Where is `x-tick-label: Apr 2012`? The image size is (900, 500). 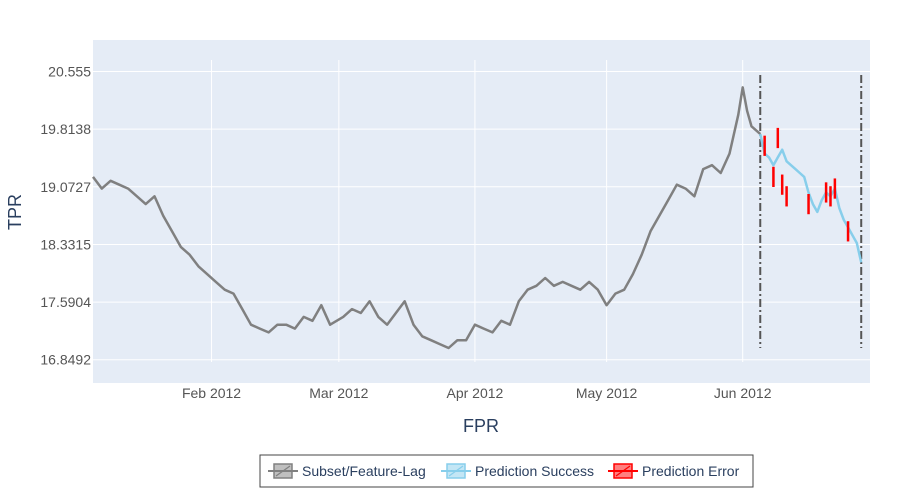 x-tick-label: Apr 2012 is located at coordinates (475, 393).